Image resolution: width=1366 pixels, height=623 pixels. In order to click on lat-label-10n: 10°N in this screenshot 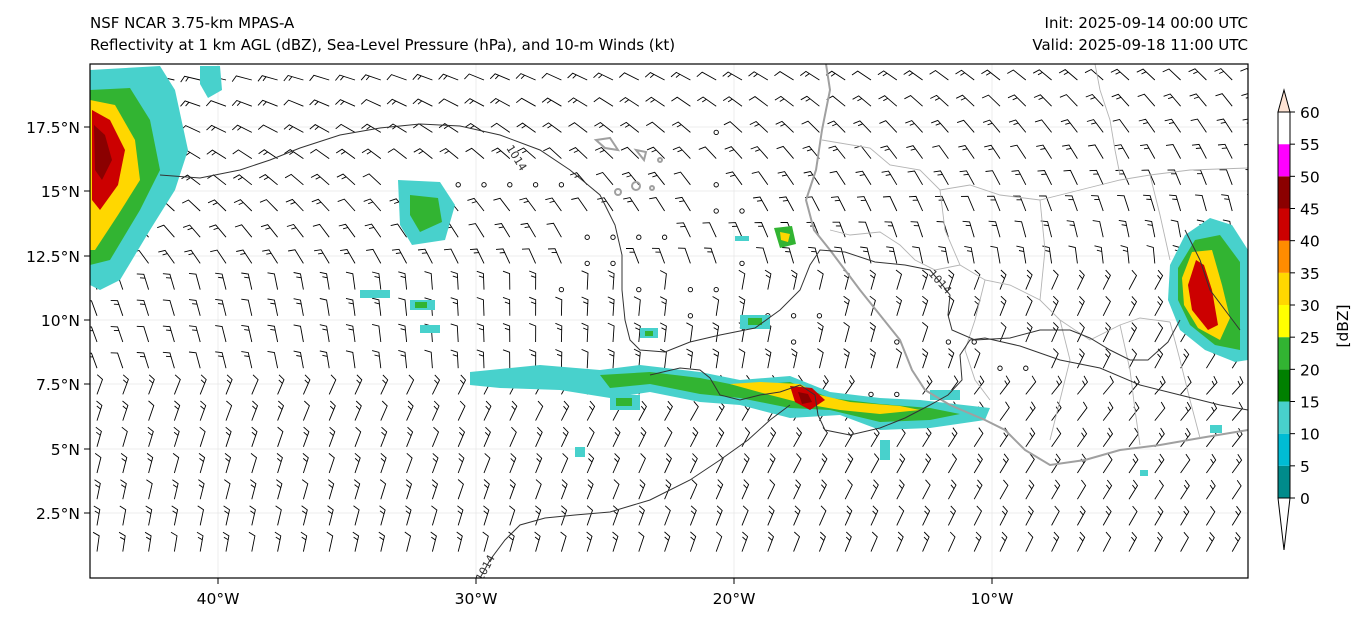, I will do `click(60, 321)`.